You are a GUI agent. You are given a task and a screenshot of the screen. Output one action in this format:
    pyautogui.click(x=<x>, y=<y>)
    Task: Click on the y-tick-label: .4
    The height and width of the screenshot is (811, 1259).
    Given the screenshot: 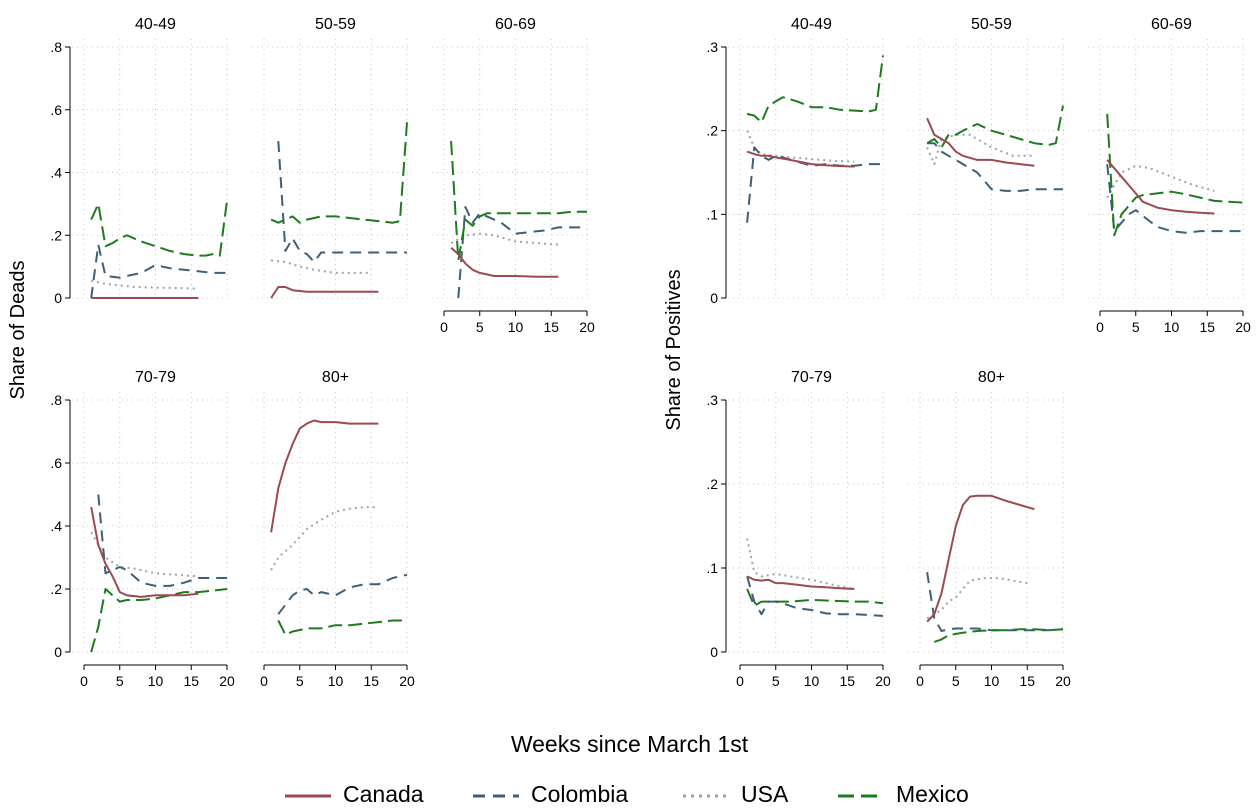 What is the action you would take?
    pyautogui.click(x=56, y=526)
    